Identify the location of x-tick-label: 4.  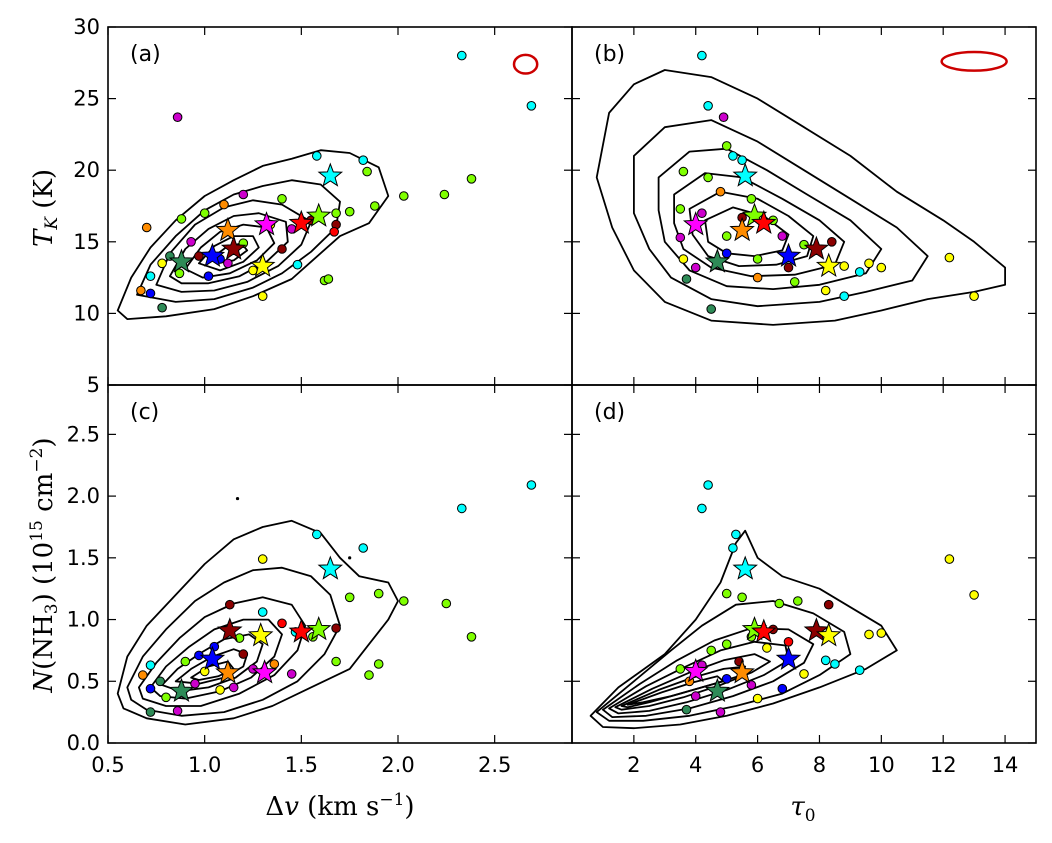
(695, 765).